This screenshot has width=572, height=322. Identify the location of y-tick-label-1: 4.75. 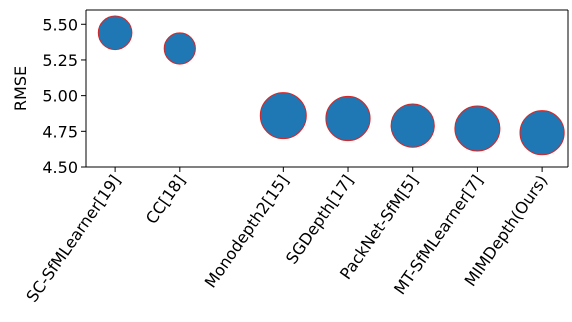
(60, 131).